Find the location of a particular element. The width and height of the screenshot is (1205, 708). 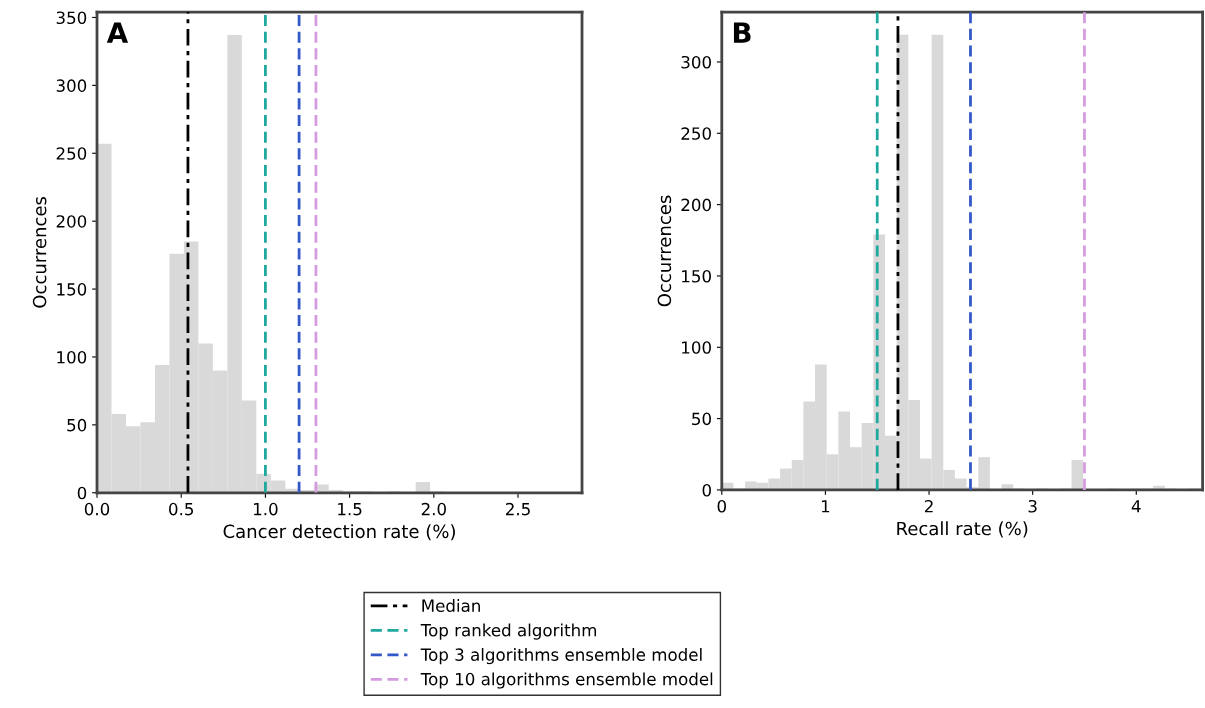

legend-label: Top 3 algorithms ensemble model is located at coordinates (561, 656).